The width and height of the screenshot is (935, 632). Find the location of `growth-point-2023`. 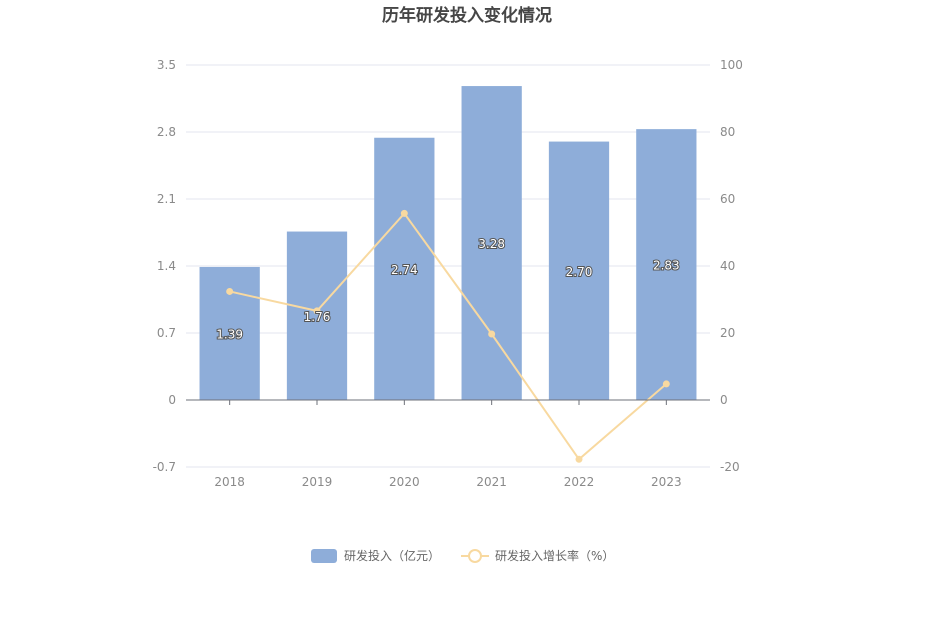

growth-point-2023 is located at coordinates (666, 384).